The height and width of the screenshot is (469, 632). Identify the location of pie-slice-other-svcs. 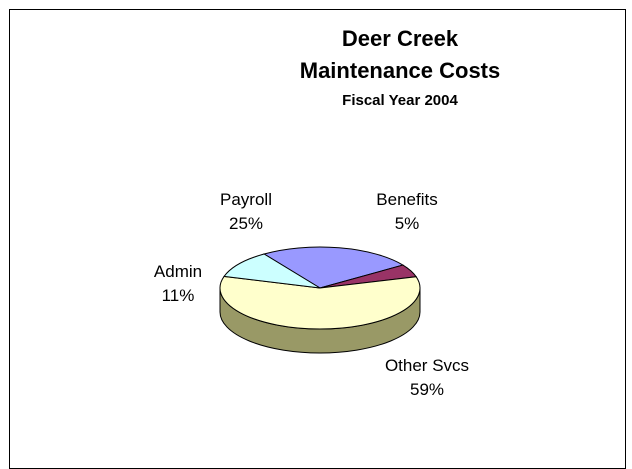
(320, 302).